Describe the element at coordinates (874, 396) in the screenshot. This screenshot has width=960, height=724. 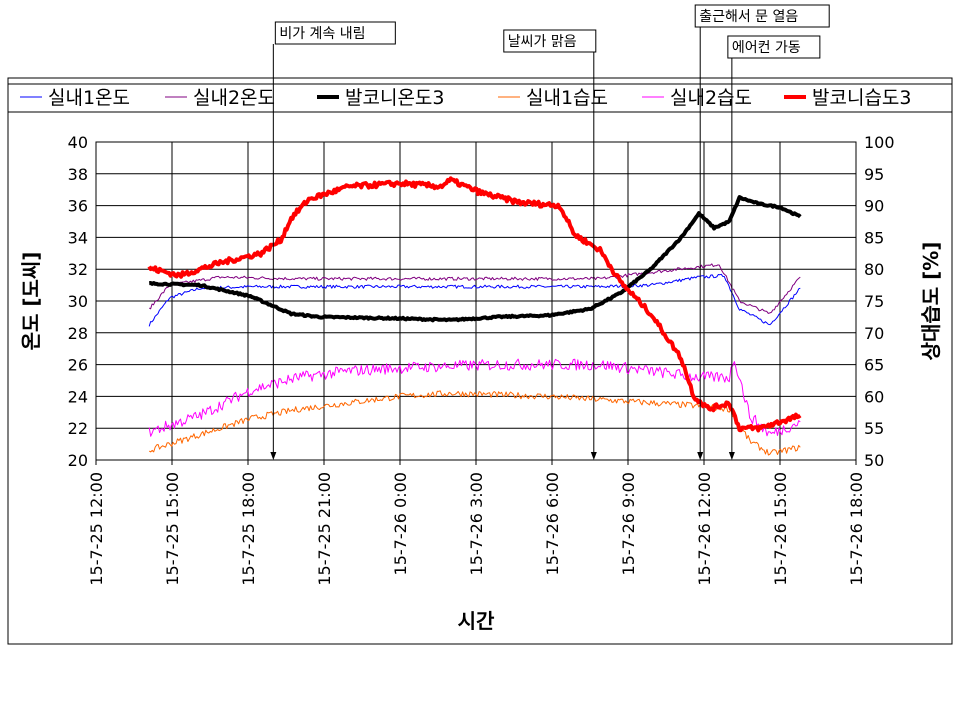
I see `y-right-tick-label: 60` at that location.